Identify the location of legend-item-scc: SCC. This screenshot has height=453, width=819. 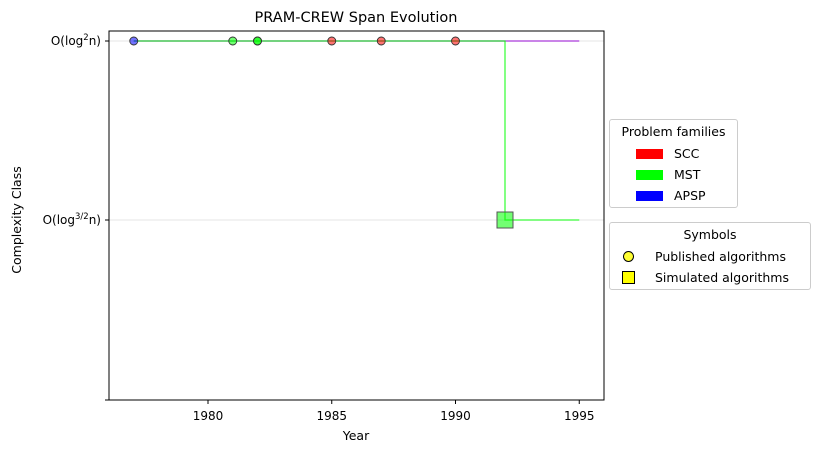
(673, 153).